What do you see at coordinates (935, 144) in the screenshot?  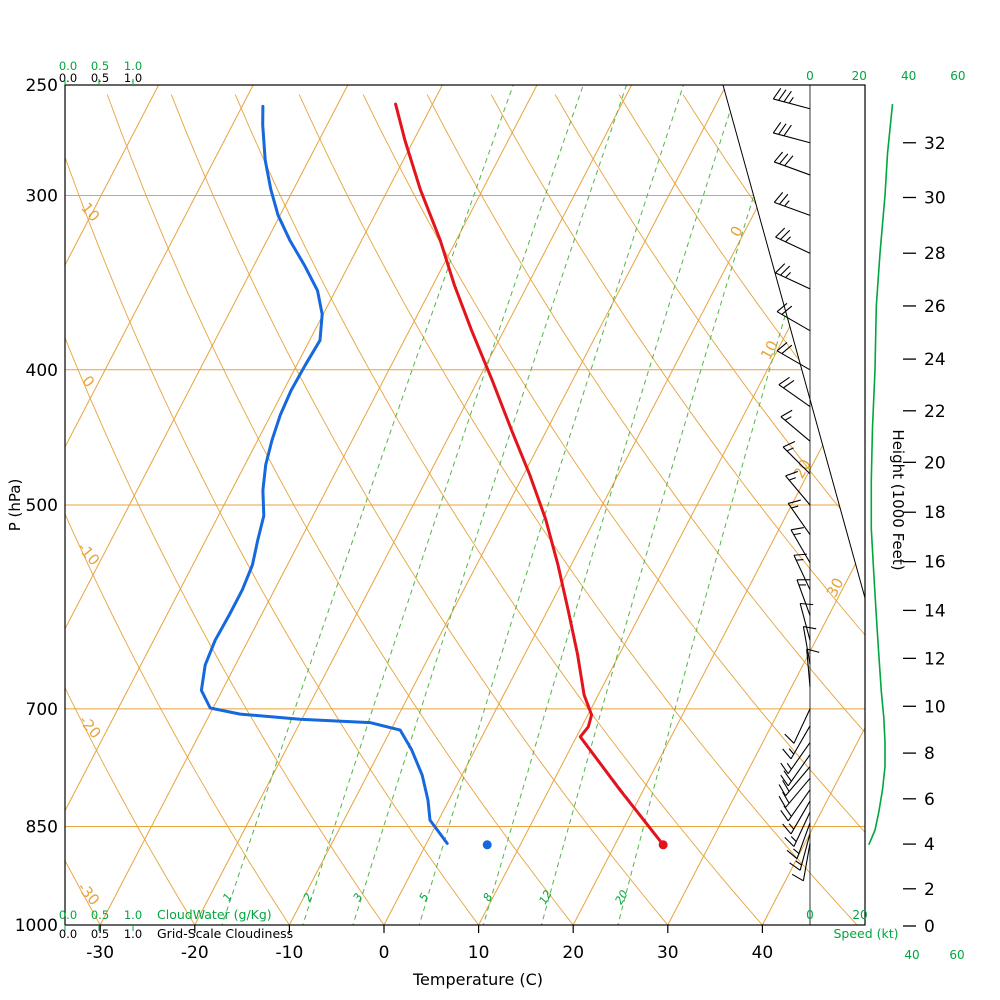 I see `svg-text: 32` at bounding box center [935, 144].